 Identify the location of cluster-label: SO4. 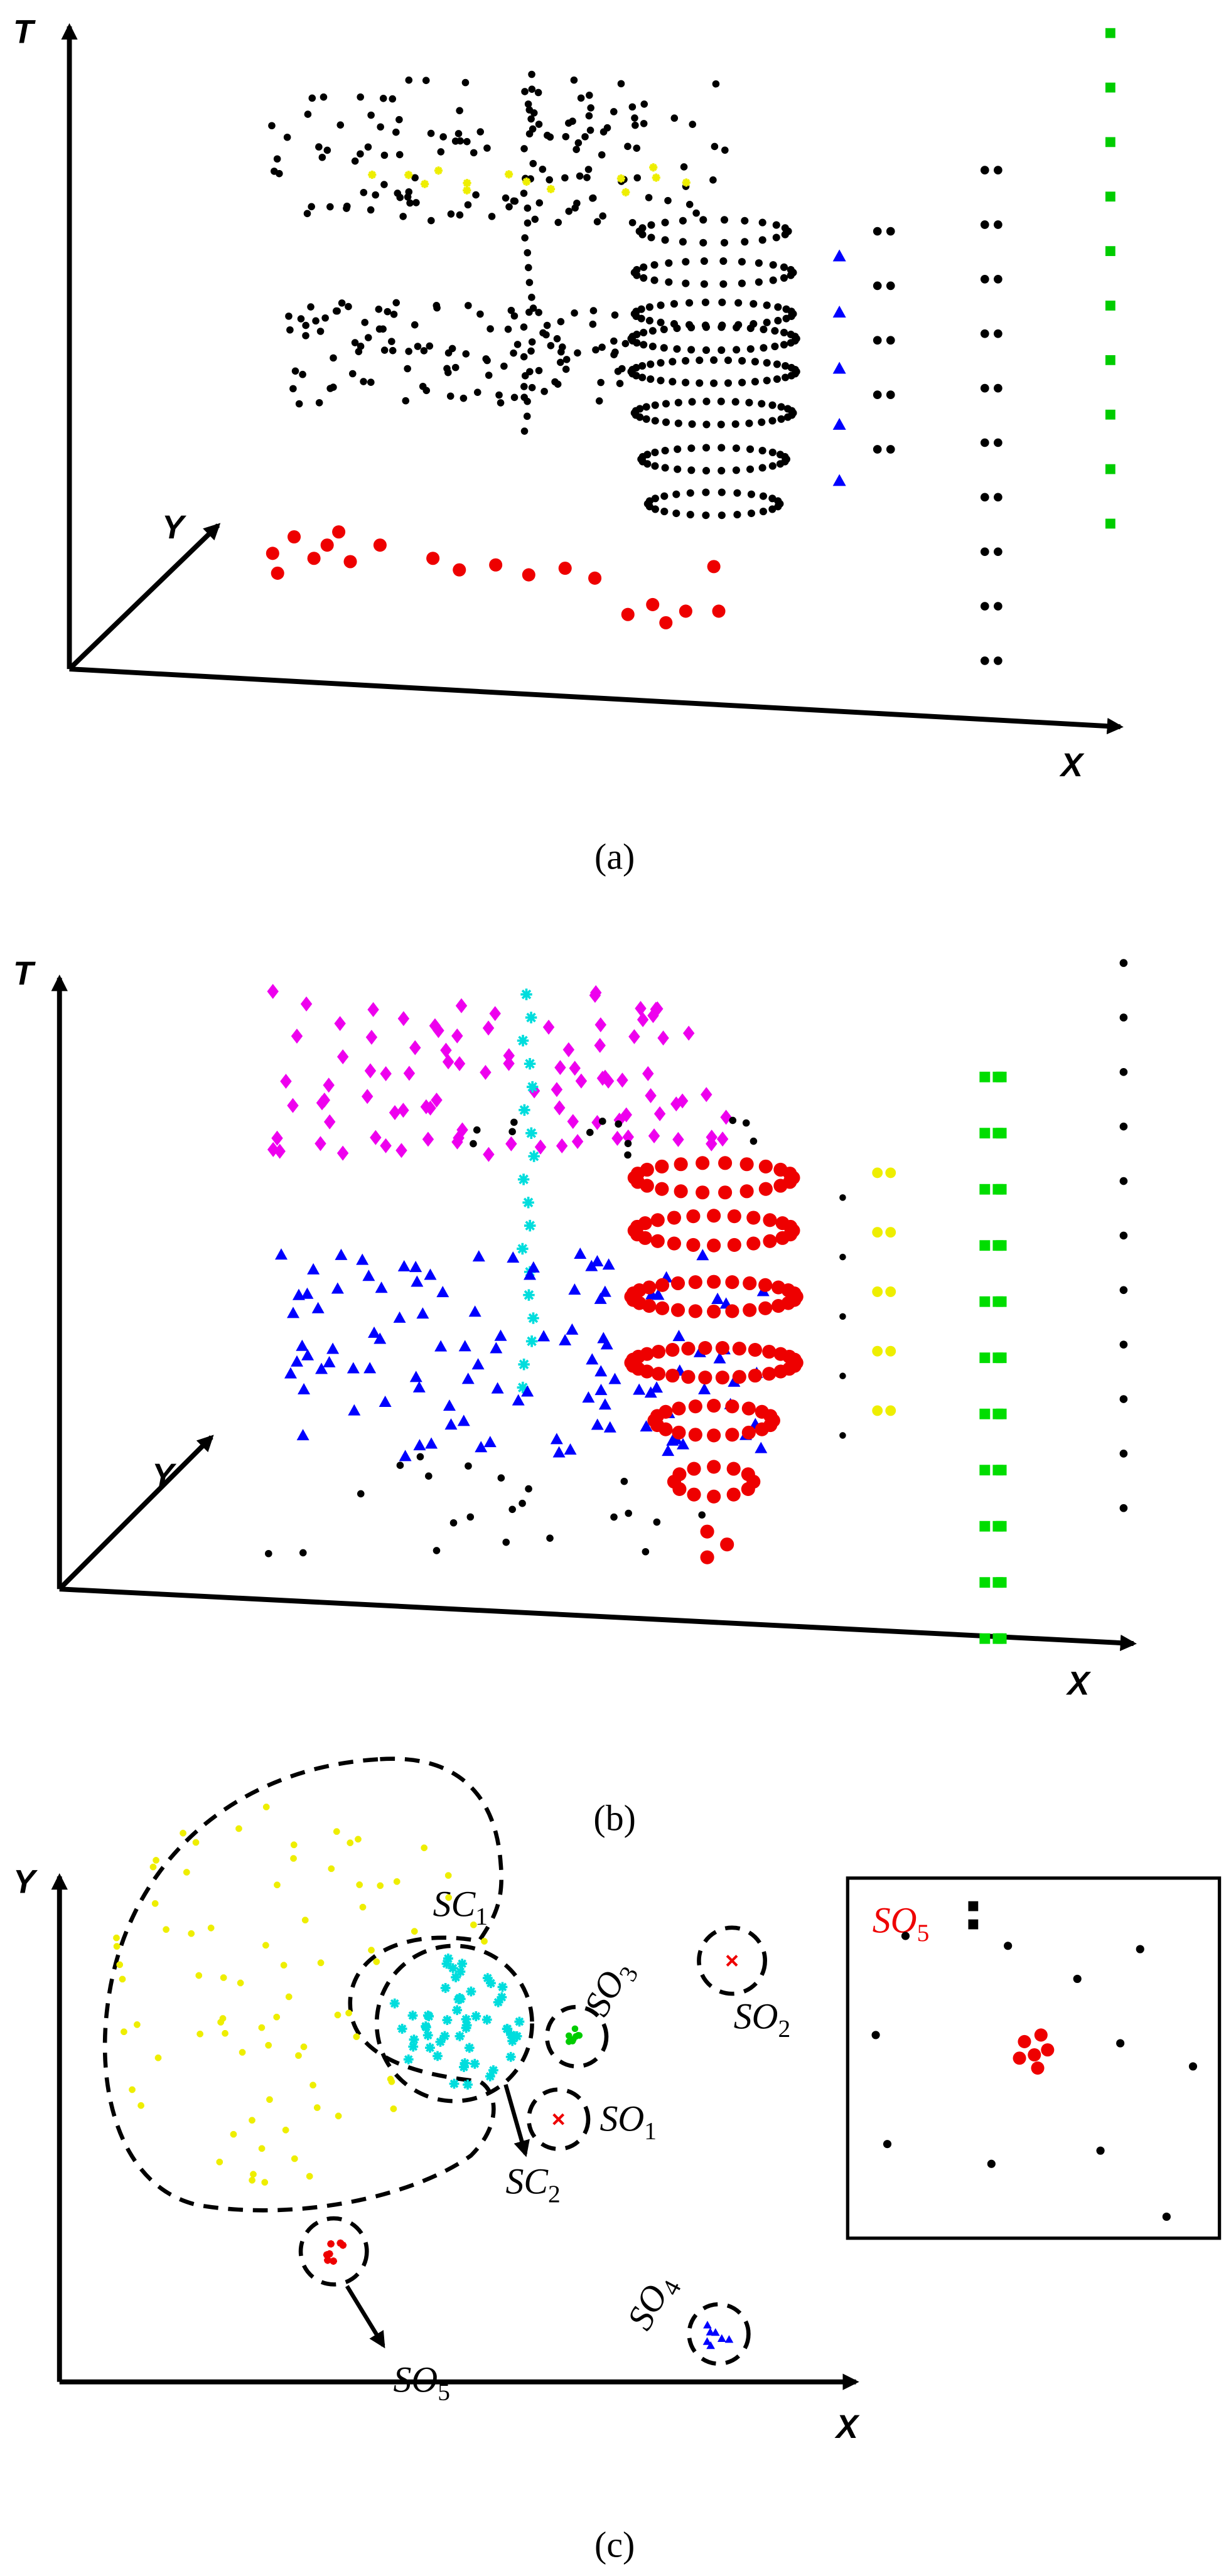
(653, 2303).